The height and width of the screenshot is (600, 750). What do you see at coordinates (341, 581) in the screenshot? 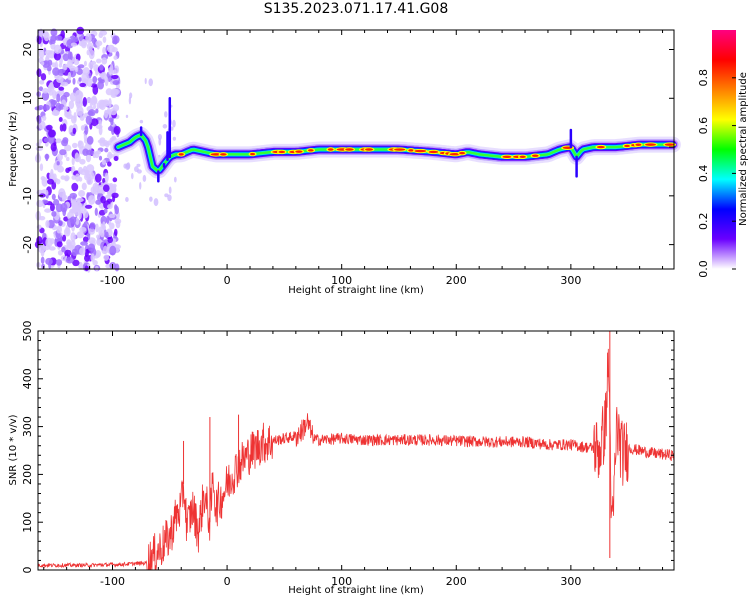
I see `snr-x-tick-label: 100` at bounding box center [341, 581].